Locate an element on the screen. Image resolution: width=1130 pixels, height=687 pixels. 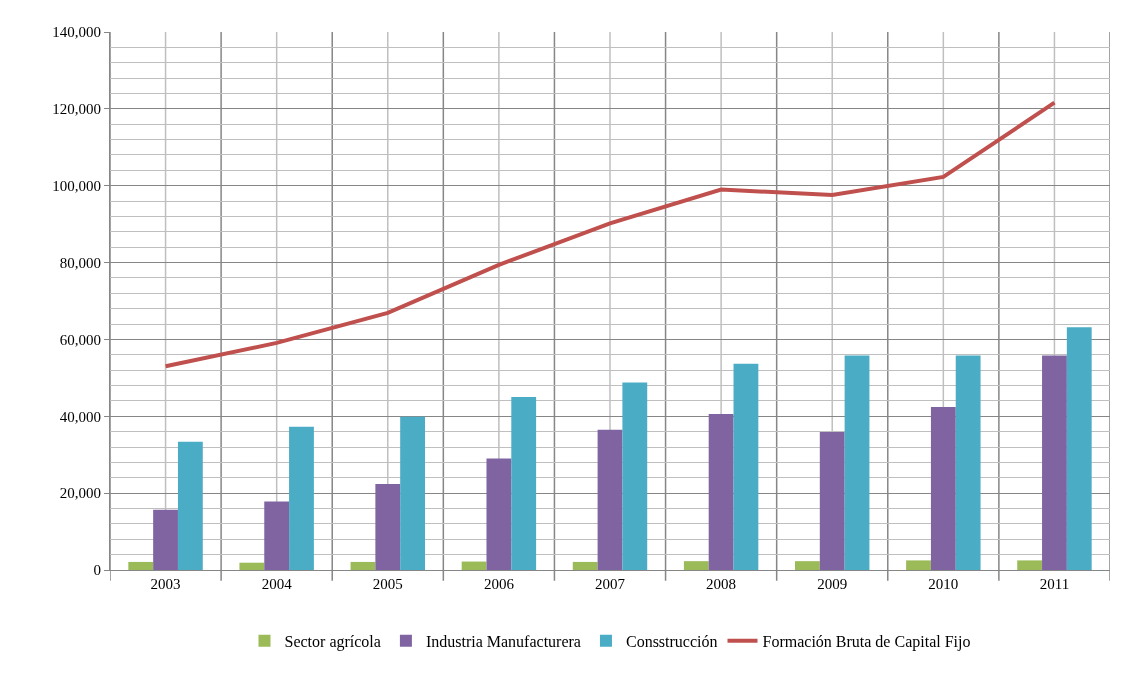
legend-label: Industria Manufacturera is located at coordinates (503, 641).